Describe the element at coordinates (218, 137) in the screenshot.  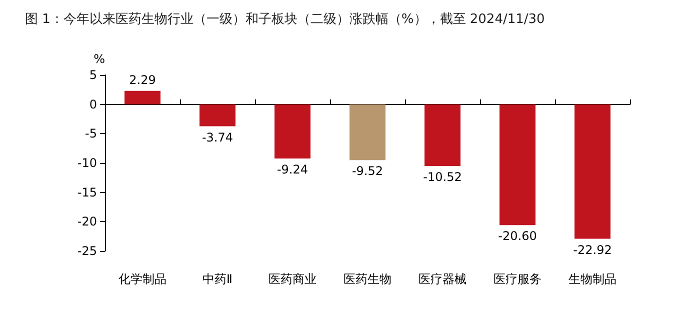
I see `data-label: -3.74` at that location.